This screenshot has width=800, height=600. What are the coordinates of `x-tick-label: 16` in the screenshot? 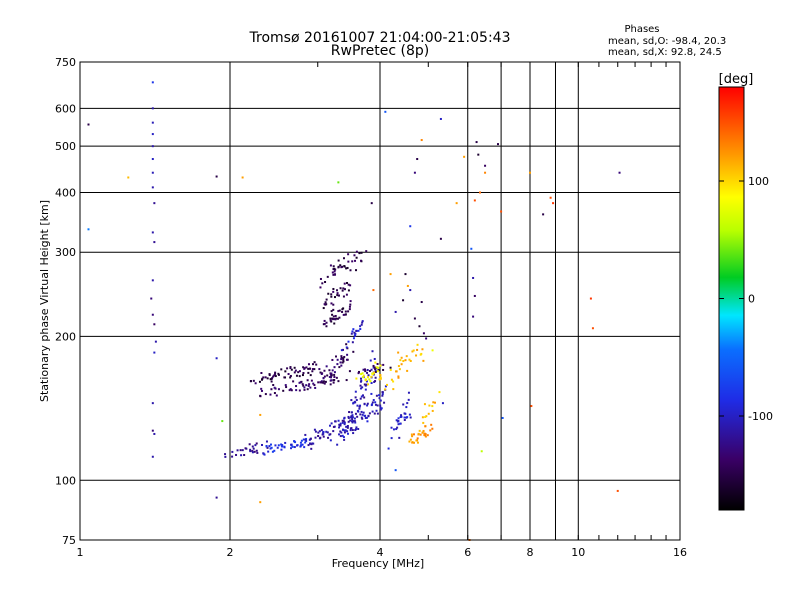 It's located at (680, 552).